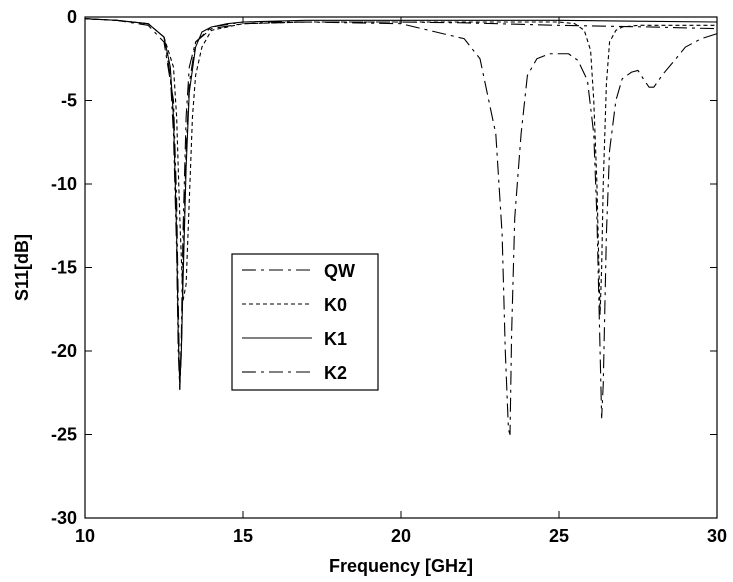 The image size is (733, 582). I want to click on y-tick-label: -30, so click(64, 518).